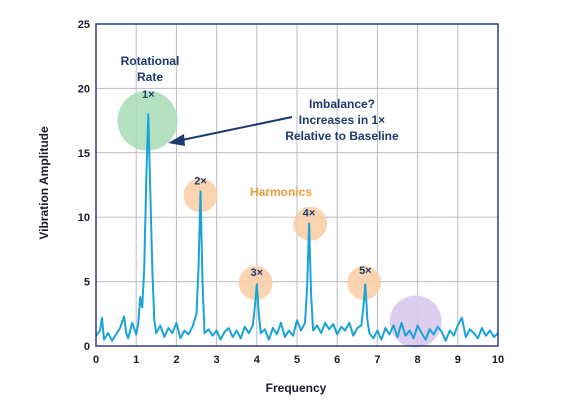 This screenshot has width=570, height=402. What do you see at coordinates (84, 154) in the screenshot?
I see `y-tick-15: 15` at bounding box center [84, 154].